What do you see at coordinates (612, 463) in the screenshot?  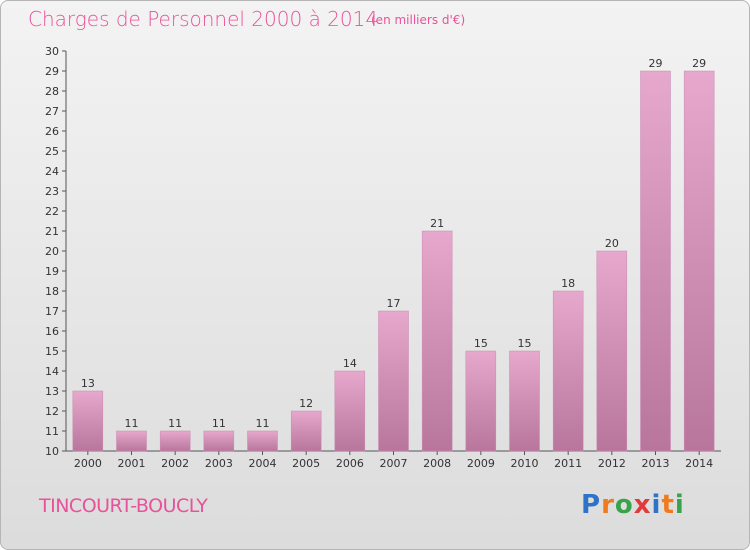 I see `x-tick-label: 2012` at bounding box center [612, 463].